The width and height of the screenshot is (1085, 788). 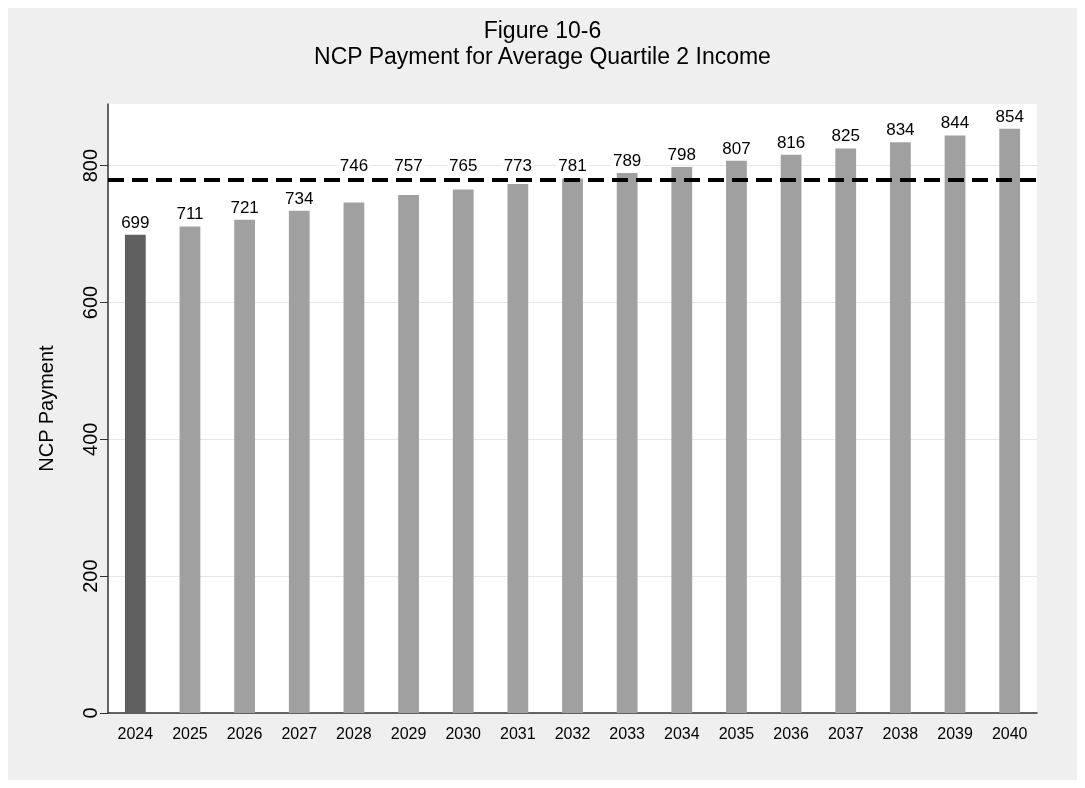 What do you see at coordinates (791, 733) in the screenshot?
I see `x-tick-label: 2036` at bounding box center [791, 733].